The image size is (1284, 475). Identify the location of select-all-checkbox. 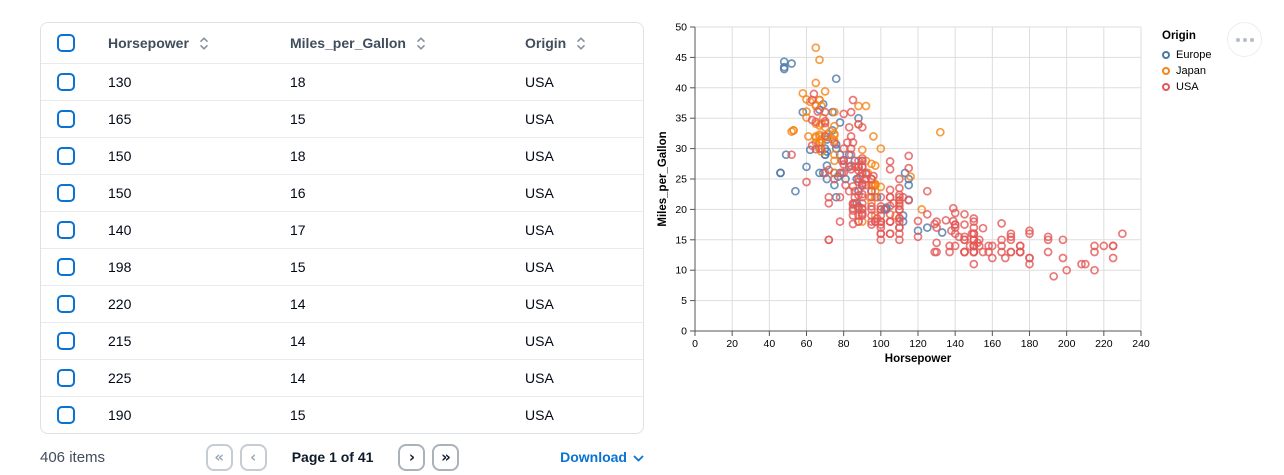
(66, 43).